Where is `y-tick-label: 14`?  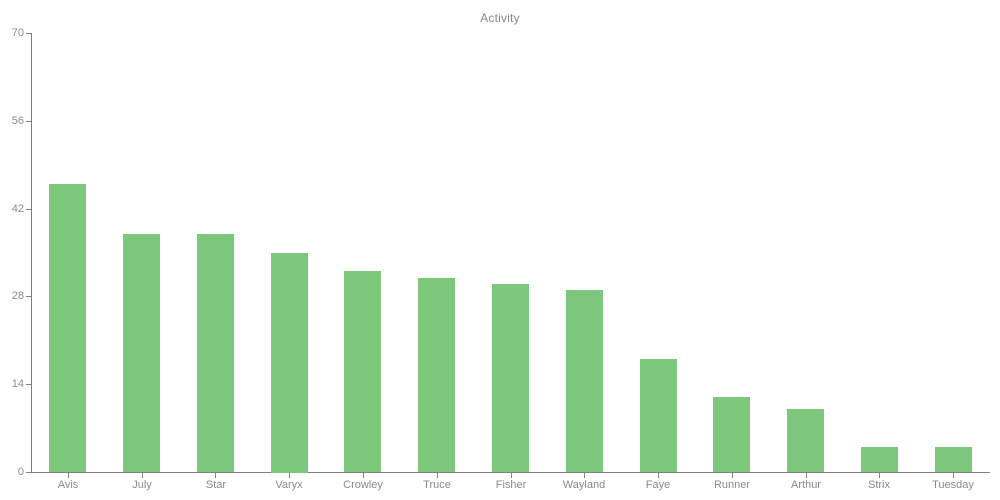
y-tick-label: 14 is located at coordinates (17, 384).